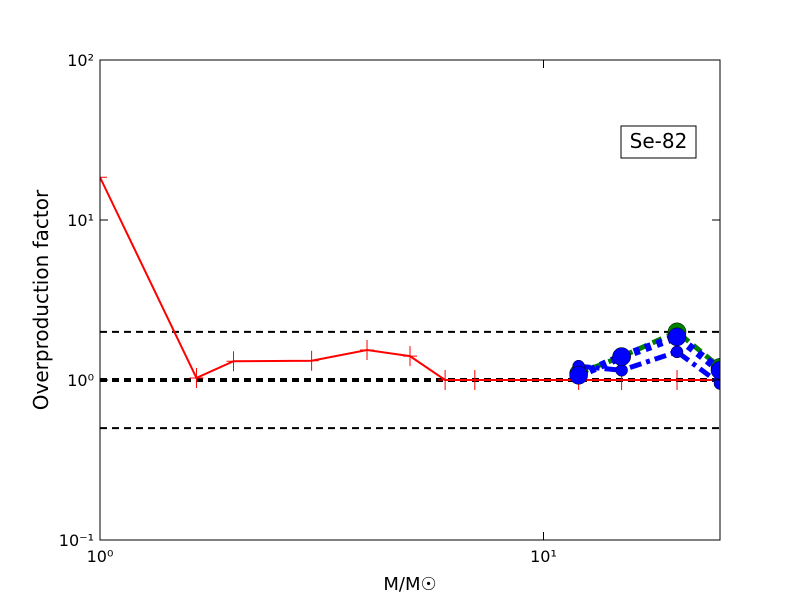 The height and width of the screenshot is (604, 800). I want to click on annotation-box, so click(658, 142).